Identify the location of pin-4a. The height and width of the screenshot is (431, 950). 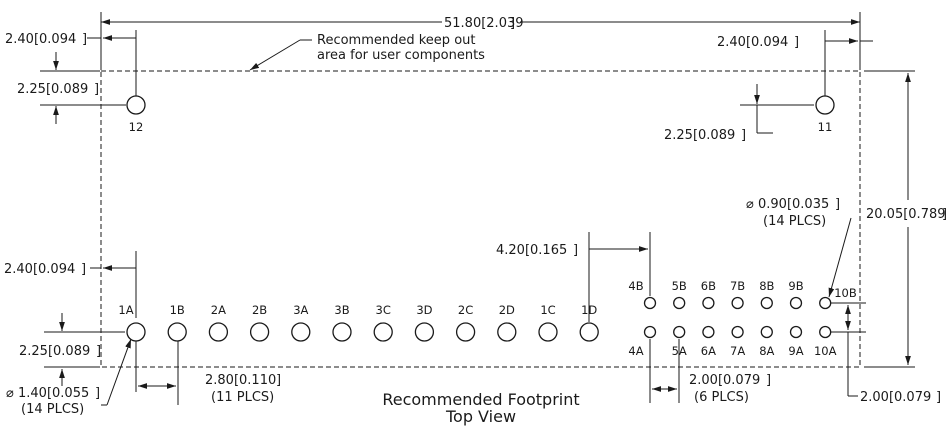
(650, 332).